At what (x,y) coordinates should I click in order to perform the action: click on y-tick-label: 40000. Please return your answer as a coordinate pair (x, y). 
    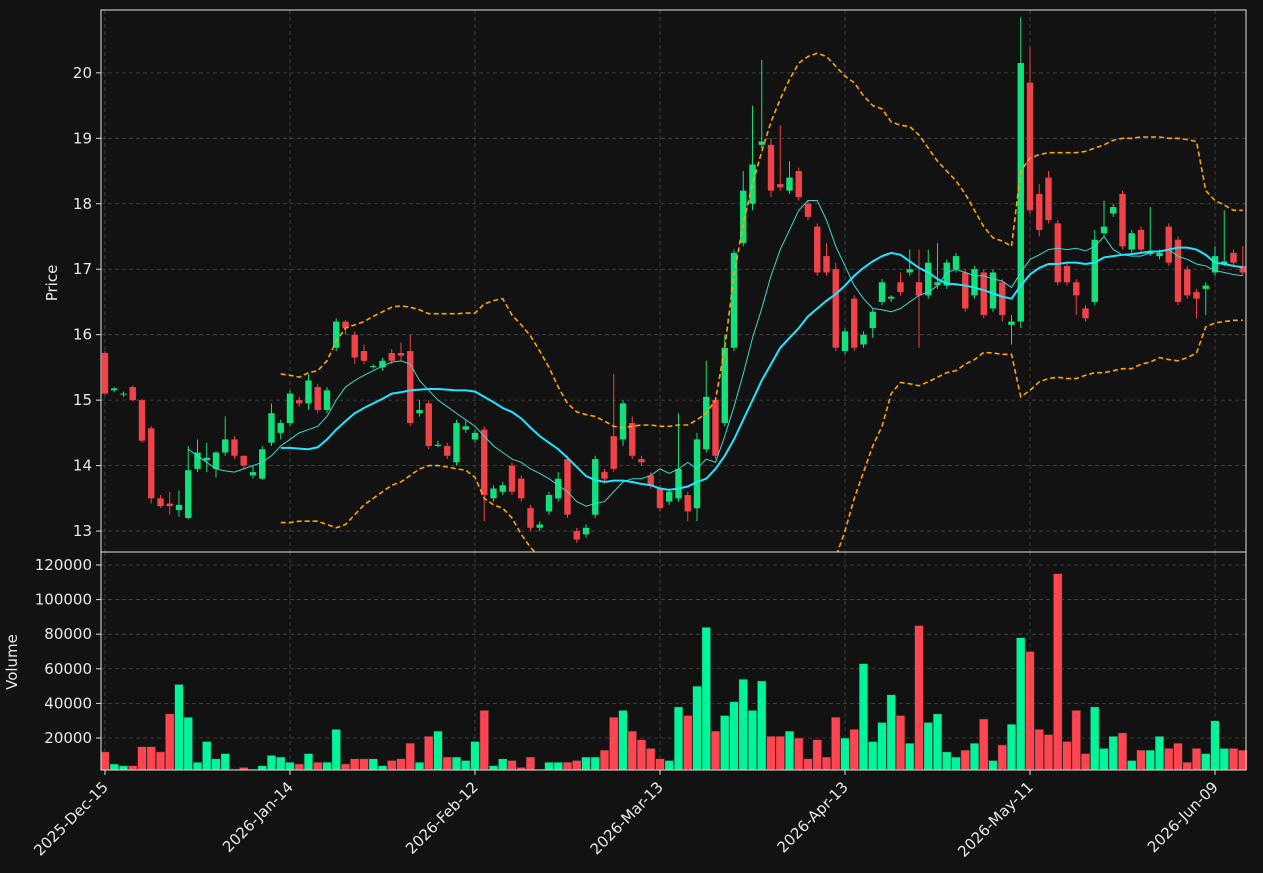
    Looking at the image, I should click on (68, 703).